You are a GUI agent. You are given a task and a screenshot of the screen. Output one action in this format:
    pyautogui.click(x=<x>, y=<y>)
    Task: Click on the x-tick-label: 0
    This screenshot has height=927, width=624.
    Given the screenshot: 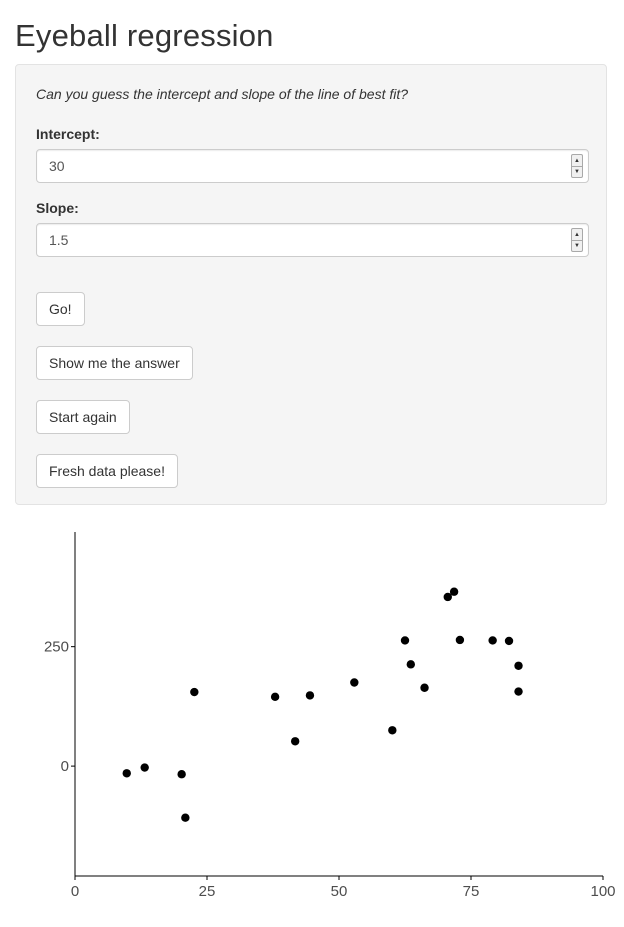 What is the action you would take?
    pyautogui.click(x=75, y=891)
    